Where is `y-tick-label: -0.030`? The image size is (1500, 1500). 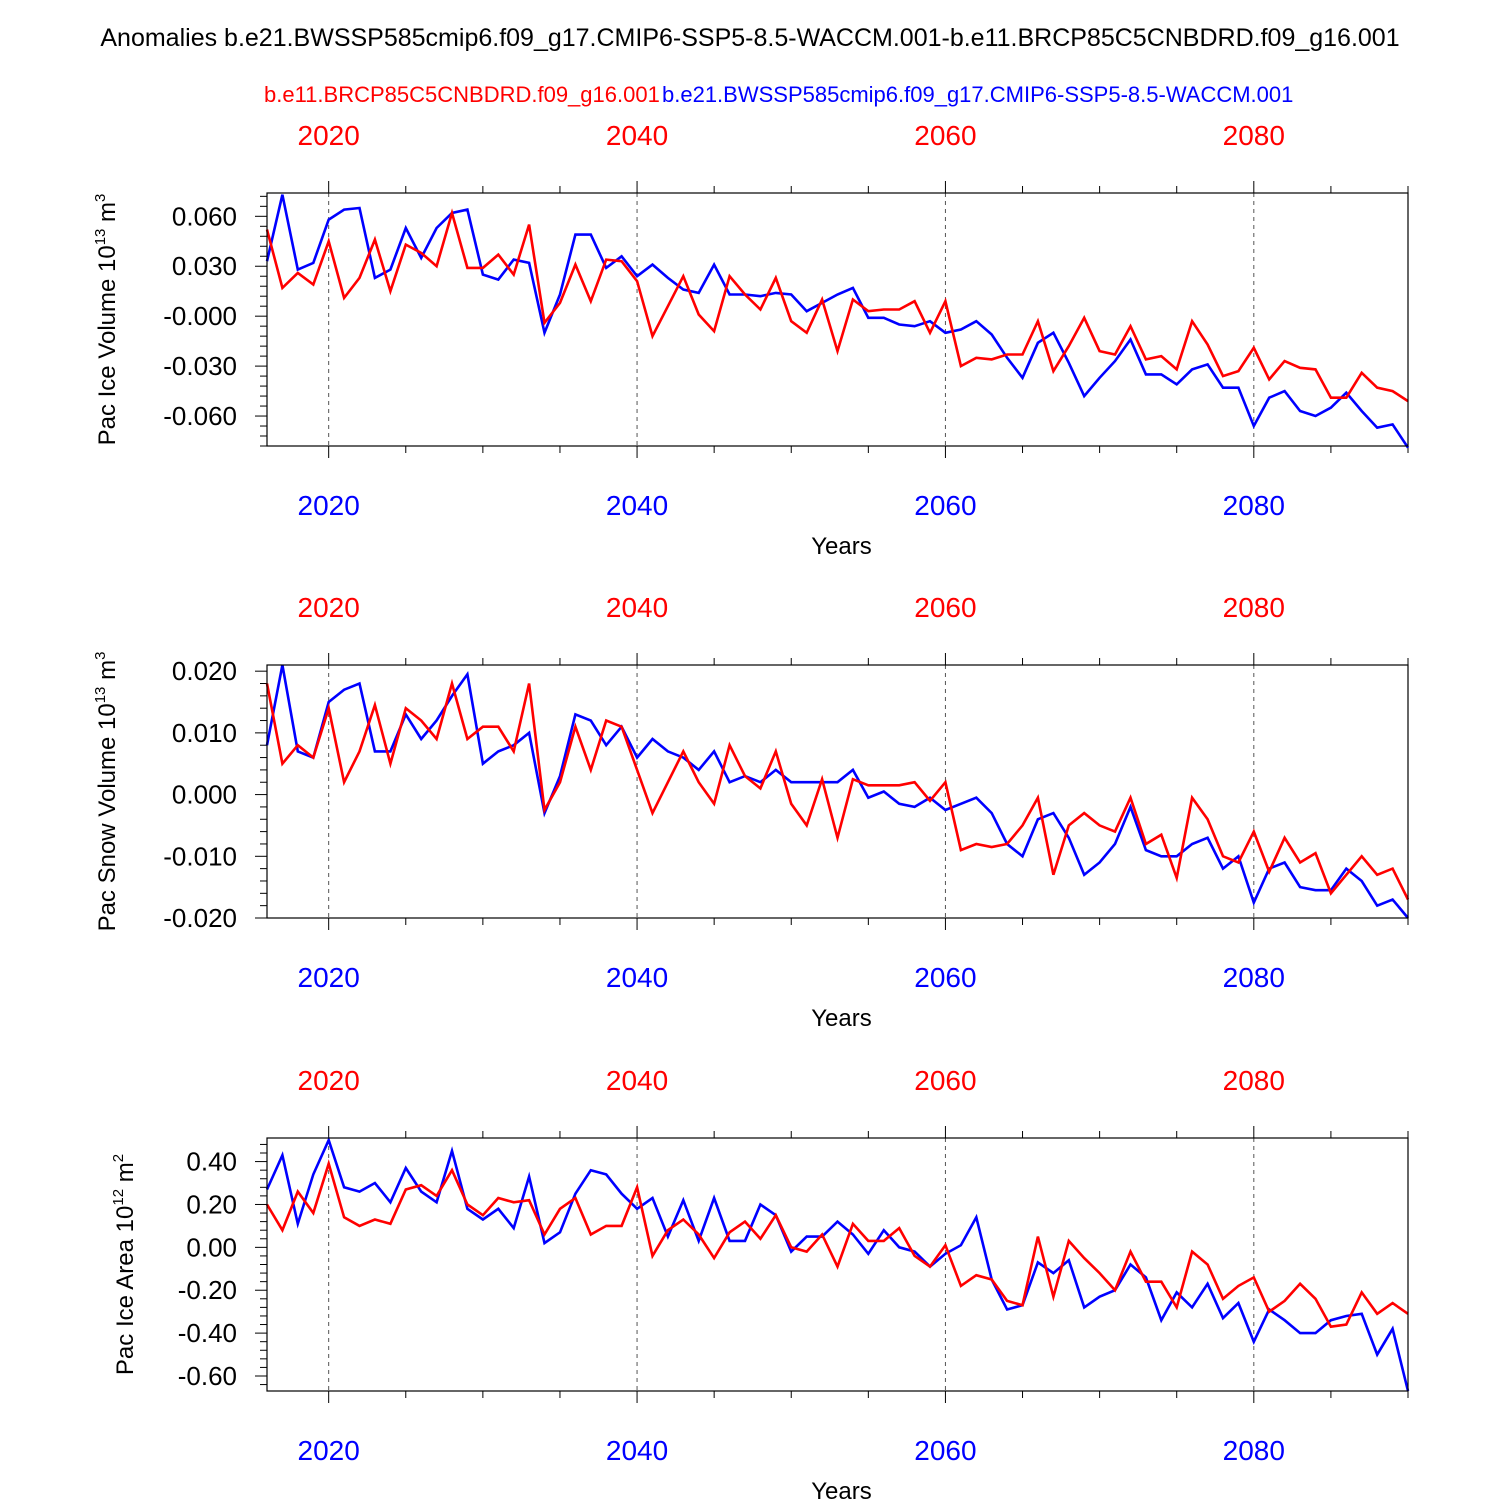
y-tick-label: -0.030 is located at coordinates (200, 366).